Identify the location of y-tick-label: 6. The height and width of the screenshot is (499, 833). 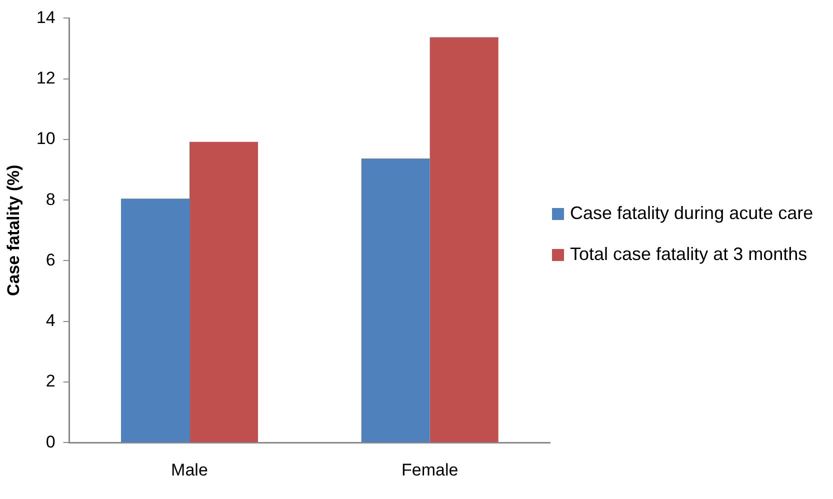
(51, 260).